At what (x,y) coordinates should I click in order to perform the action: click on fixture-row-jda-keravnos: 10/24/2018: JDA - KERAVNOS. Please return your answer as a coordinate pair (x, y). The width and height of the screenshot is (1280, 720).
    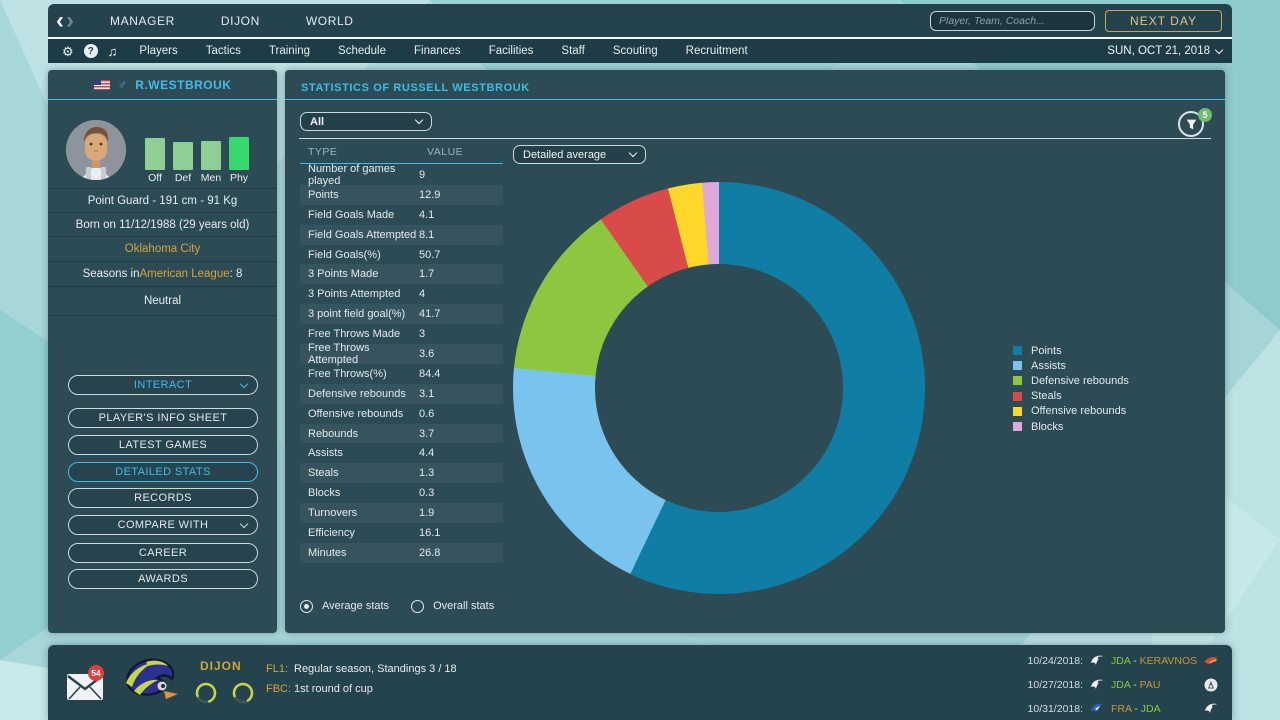
    Looking at the image, I should click on (1111, 661).